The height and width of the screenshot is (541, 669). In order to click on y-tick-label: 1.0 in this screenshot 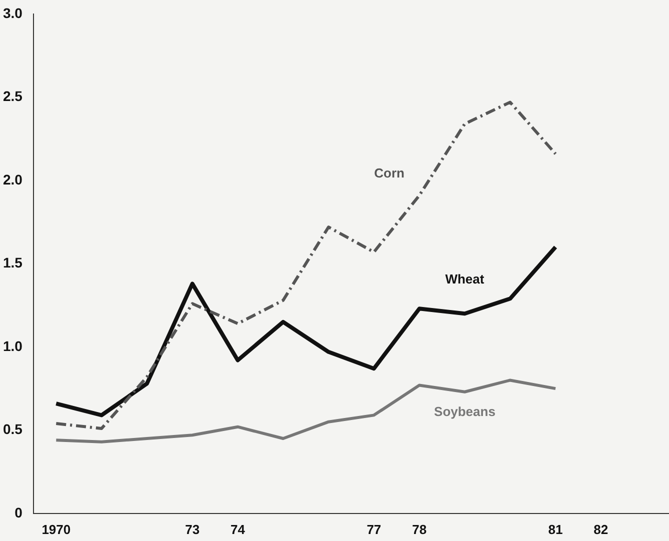, I will do `click(12, 346)`.